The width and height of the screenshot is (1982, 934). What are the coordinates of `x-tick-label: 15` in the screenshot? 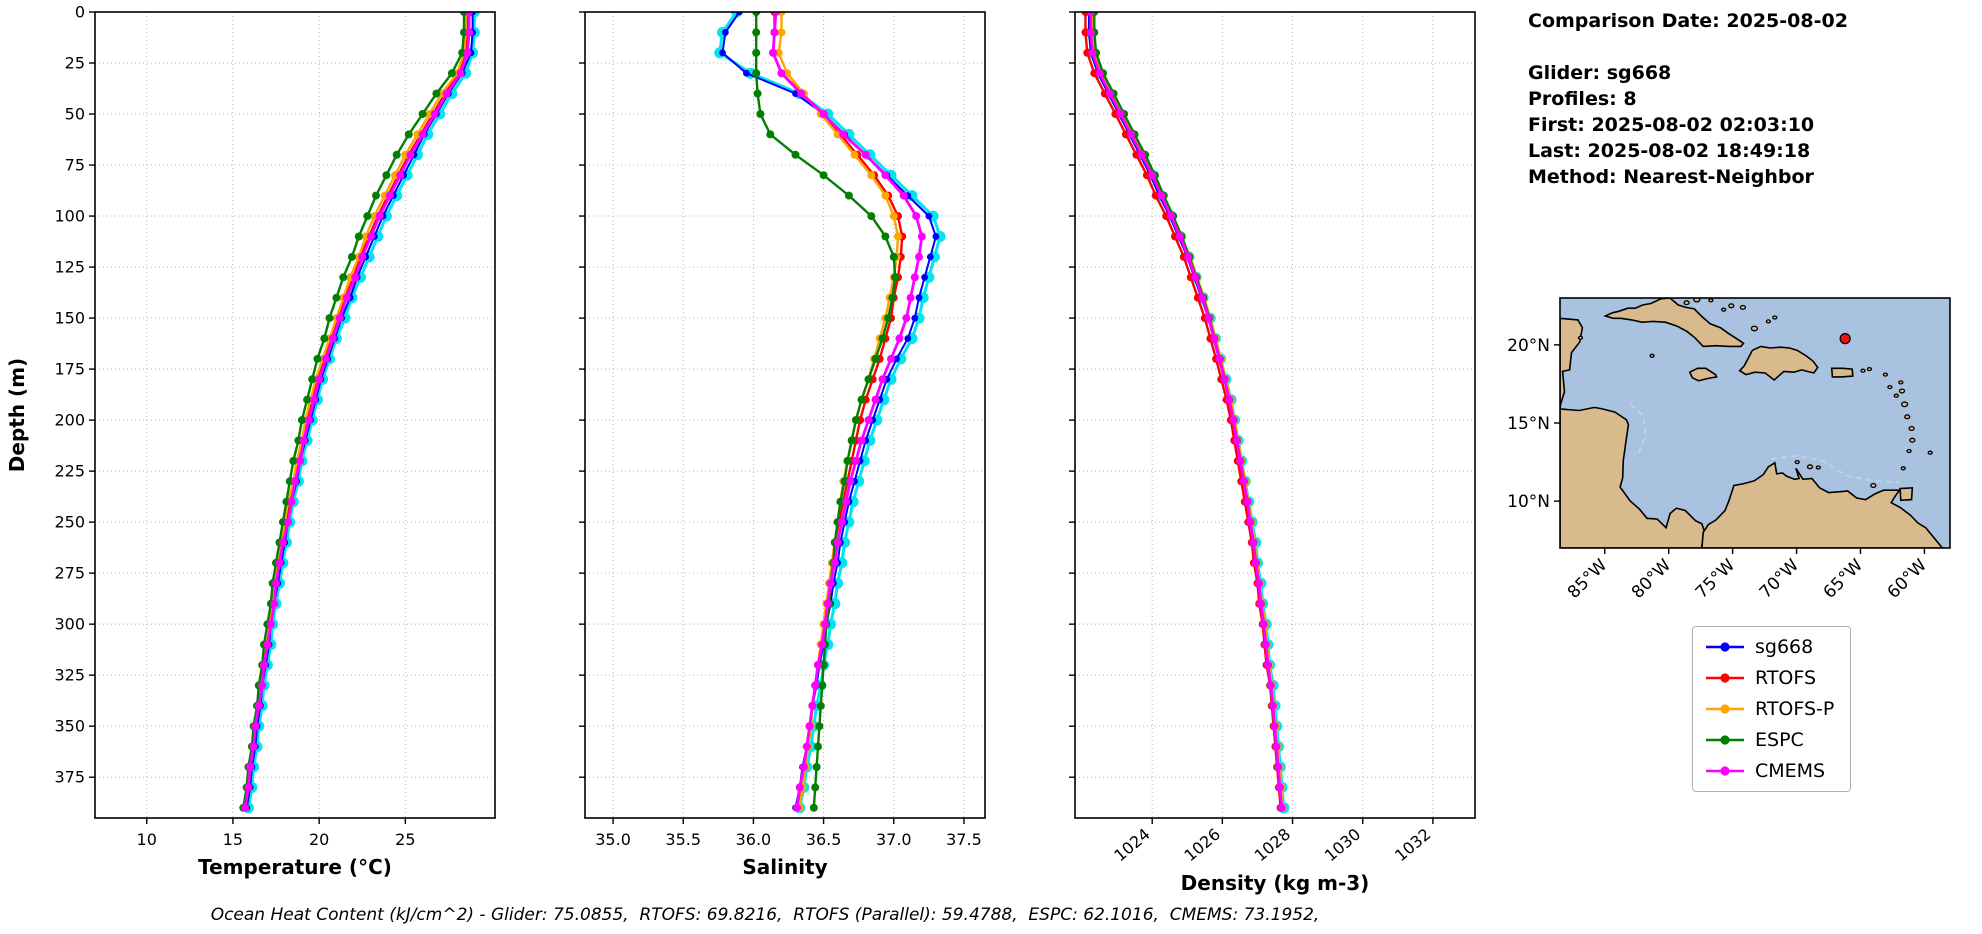 It's located at (233, 839).